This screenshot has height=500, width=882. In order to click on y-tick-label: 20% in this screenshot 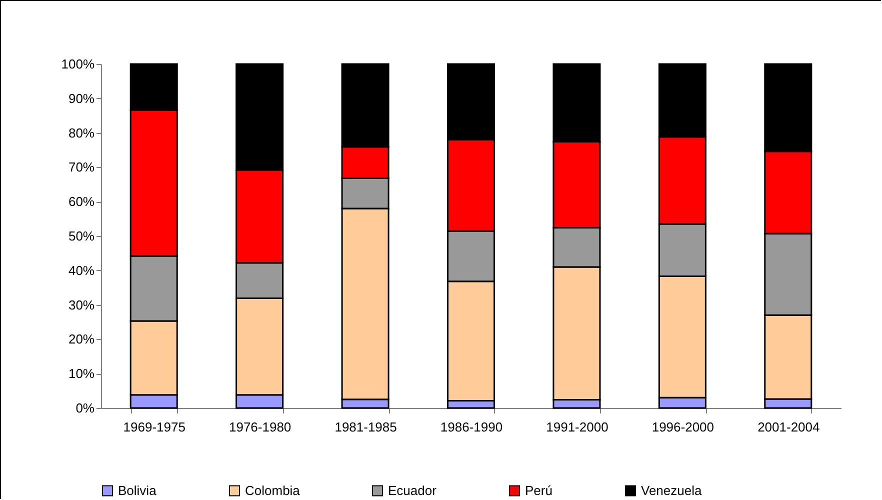, I will do `click(81, 339)`.